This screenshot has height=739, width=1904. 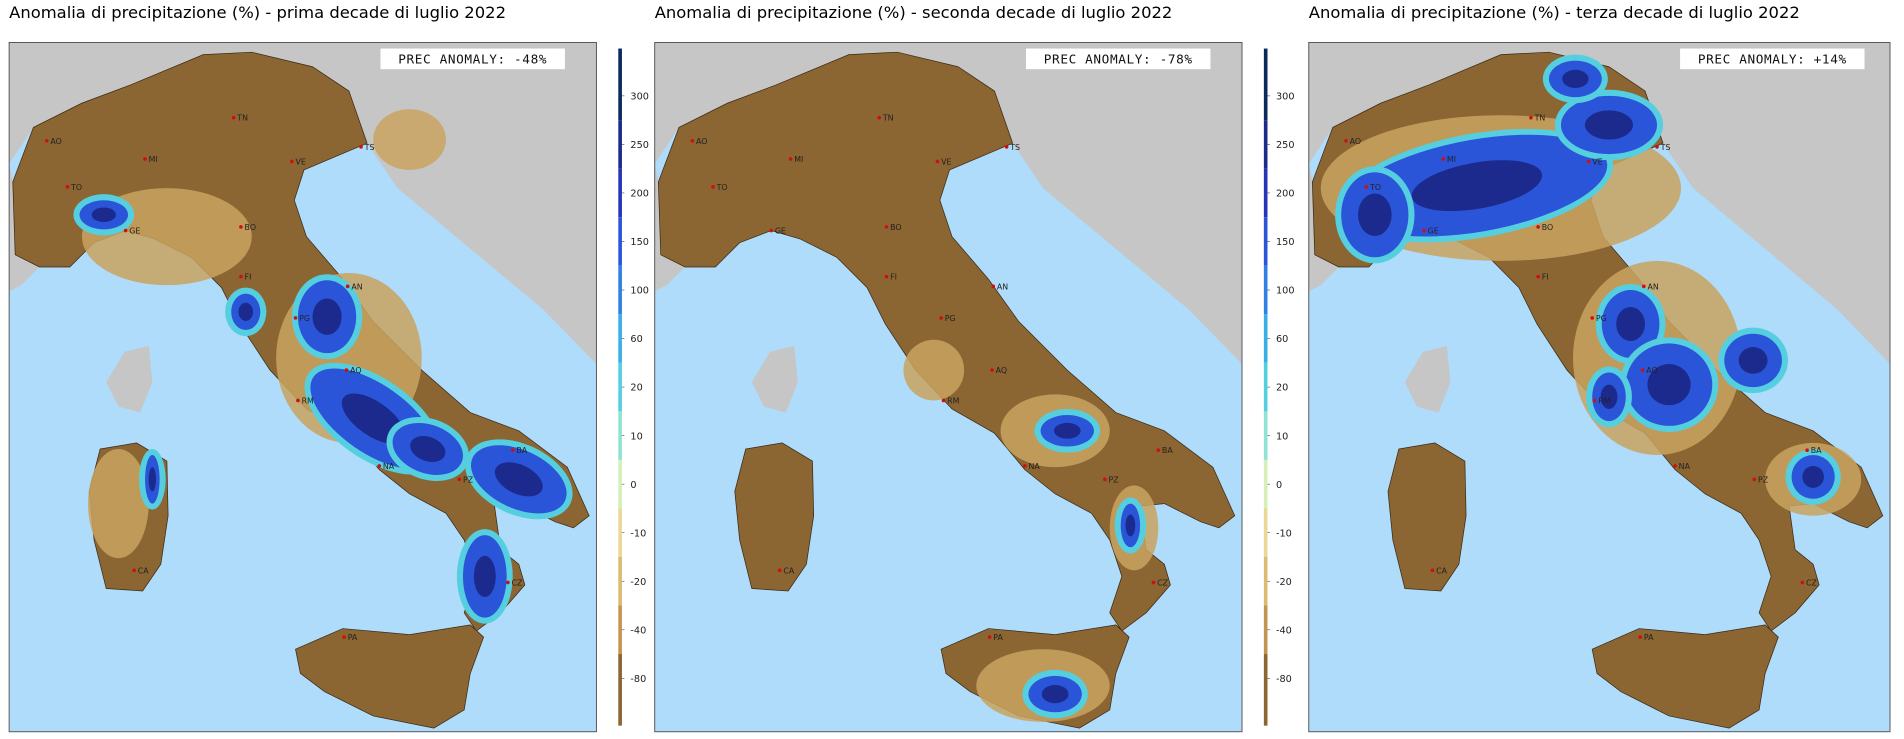 What do you see at coordinates (636, 339) in the screenshot?
I see `colorbar-label: 60` at bounding box center [636, 339].